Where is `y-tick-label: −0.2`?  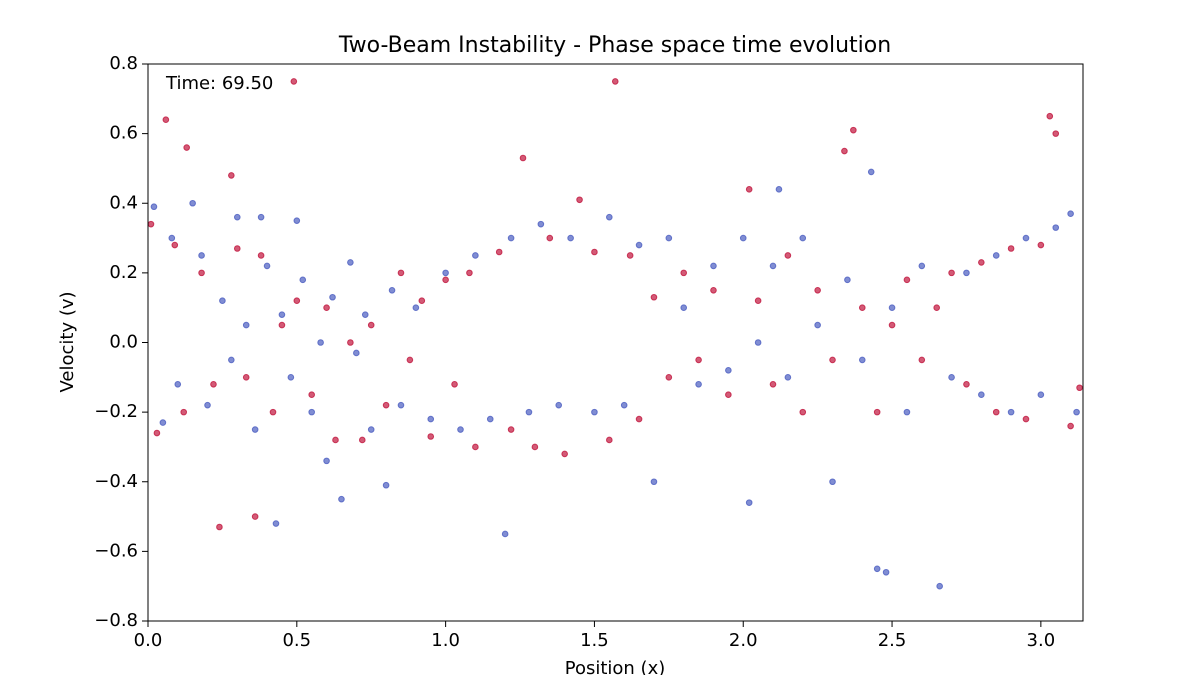 y-tick-label: −0.2 is located at coordinates (116, 411).